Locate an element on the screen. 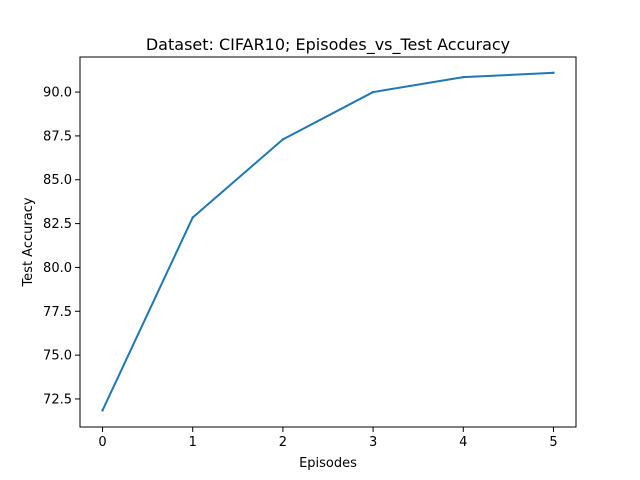 The height and width of the screenshot is (480, 640). y-tick-label: 90.0 is located at coordinates (57, 93).